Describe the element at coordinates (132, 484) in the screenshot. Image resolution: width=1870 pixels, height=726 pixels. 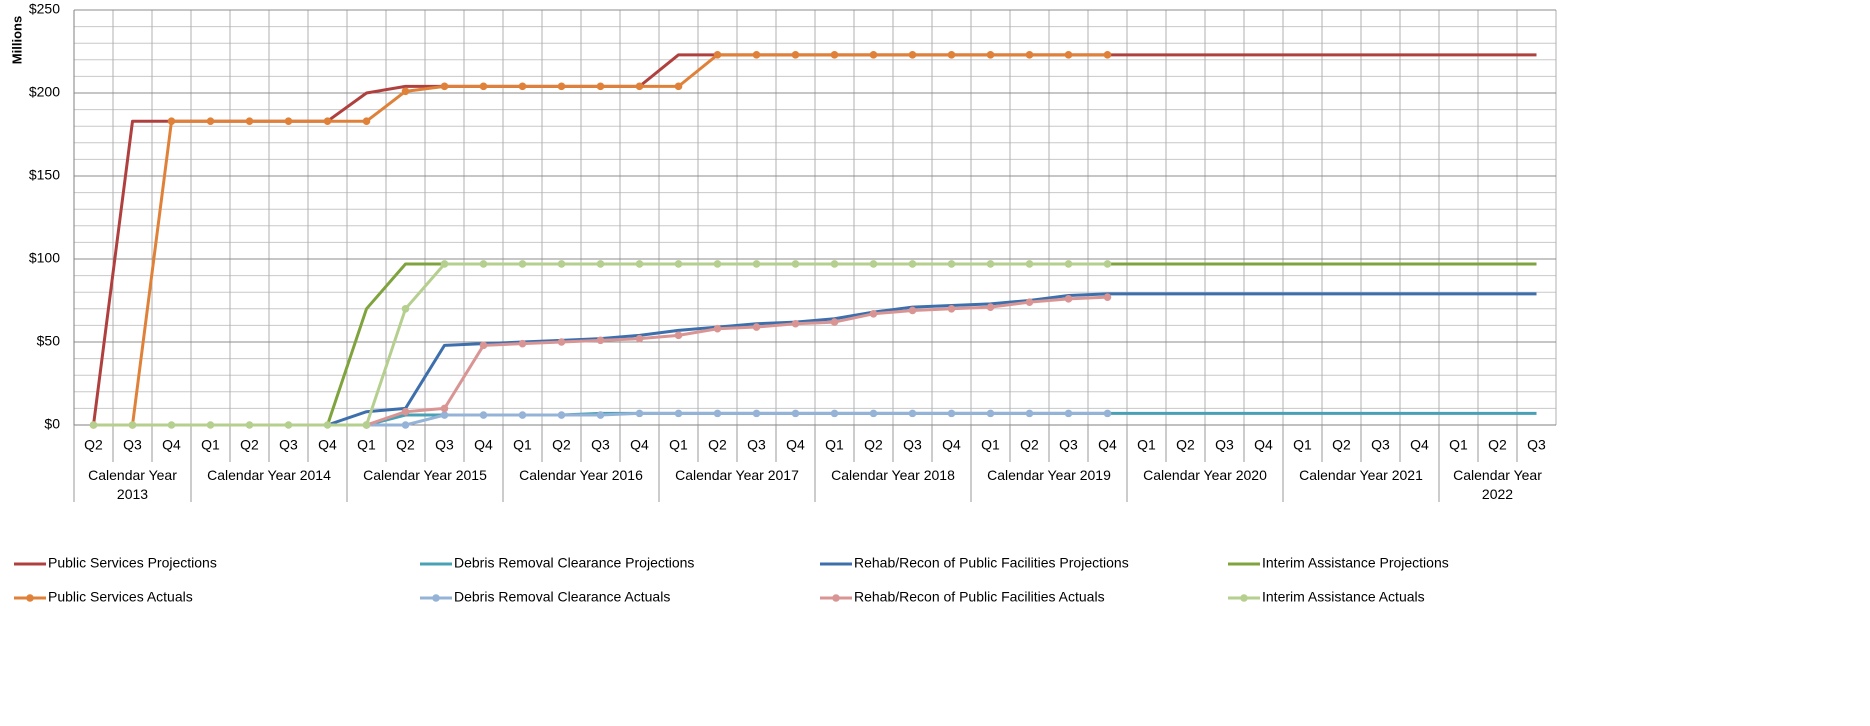
I see `x-group-label: Calendar Year 2013` at that location.